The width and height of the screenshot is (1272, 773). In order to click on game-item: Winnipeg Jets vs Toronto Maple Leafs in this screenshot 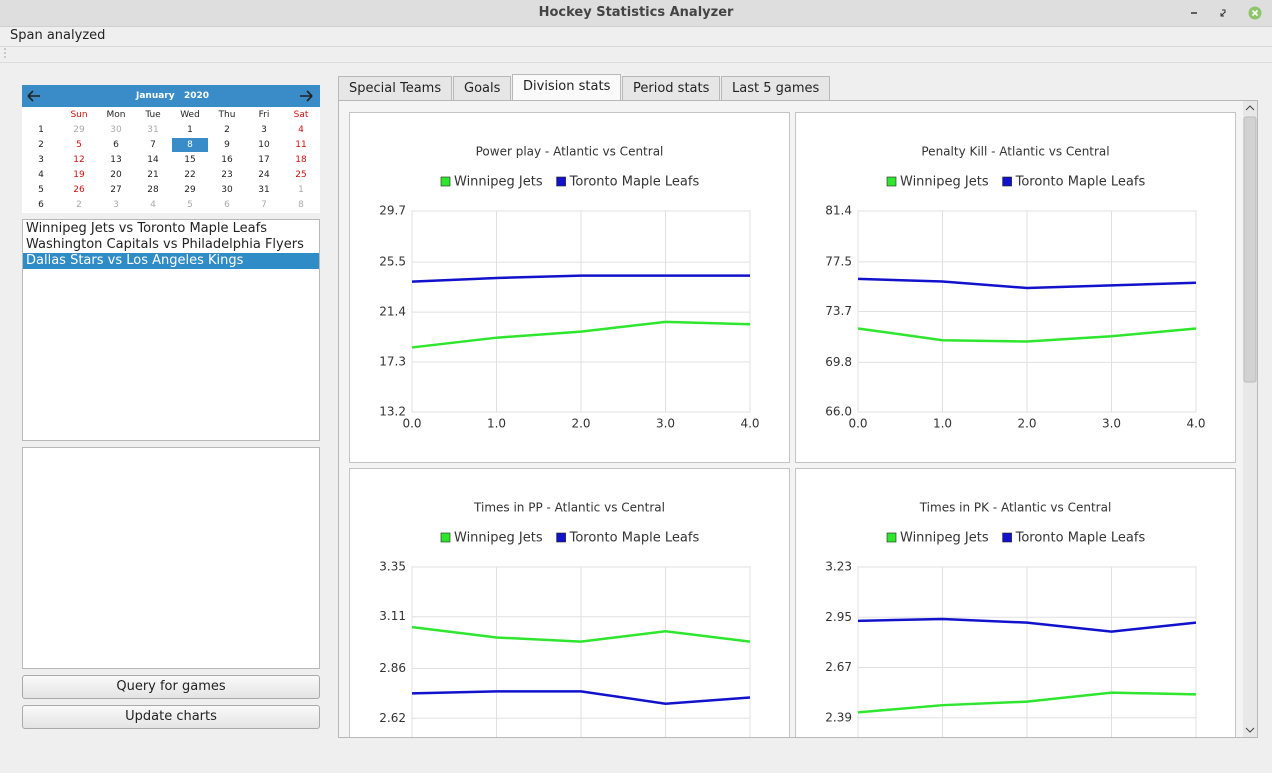, I will do `click(146, 228)`.